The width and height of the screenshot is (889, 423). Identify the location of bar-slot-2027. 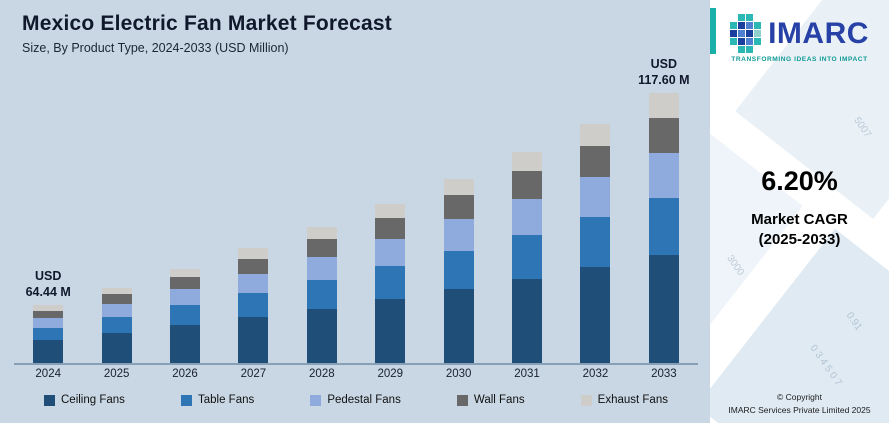
(253, 205).